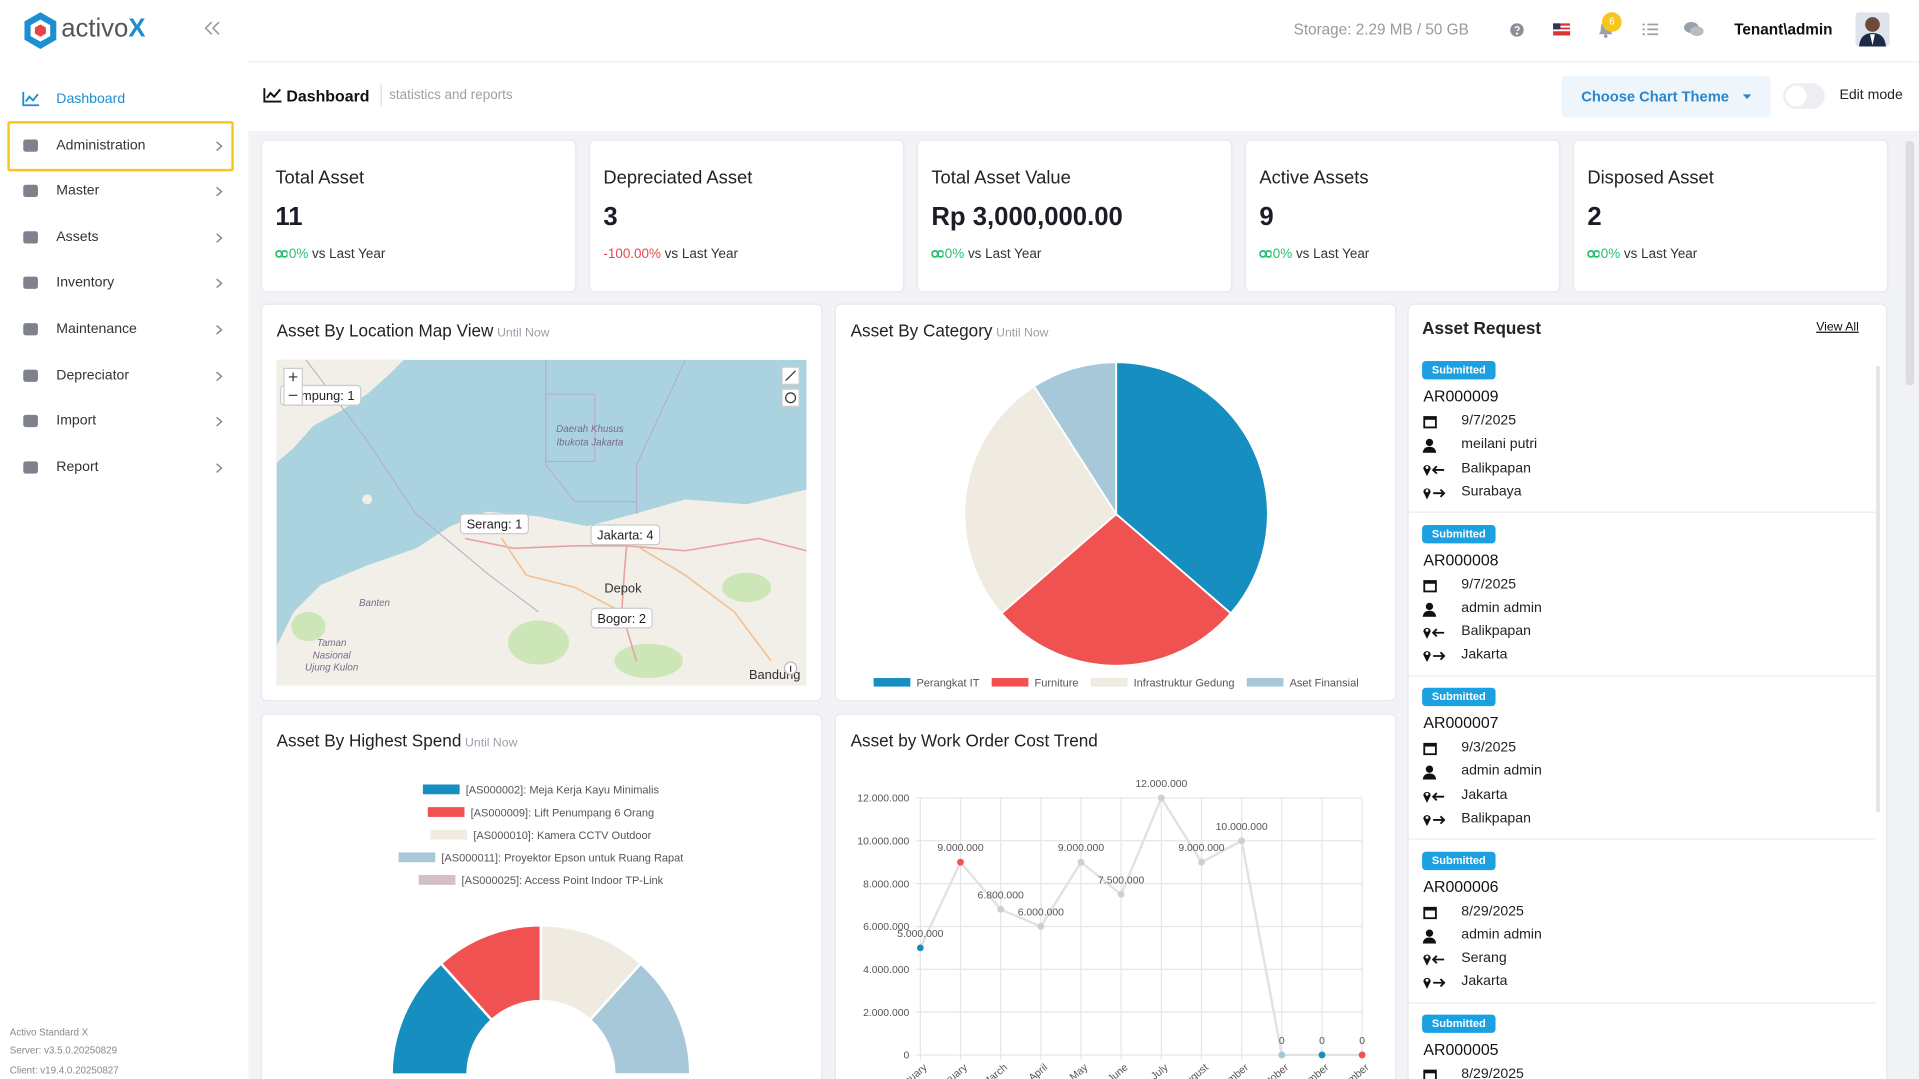  Describe the element at coordinates (494, 524) in the screenshot. I see `location-marker: Serang: 1` at that location.